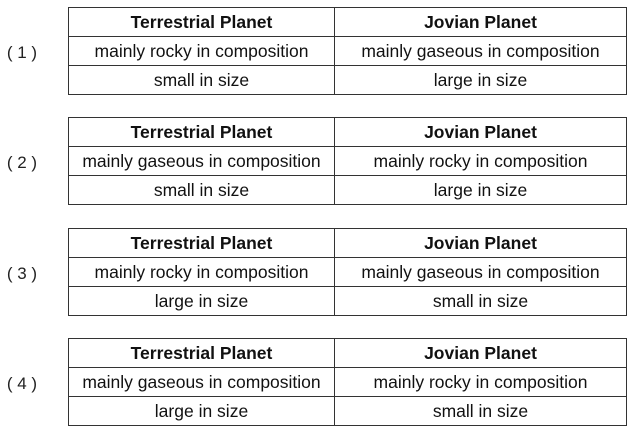 Image resolution: width=639 pixels, height=443 pixels. What do you see at coordinates (22, 383) in the screenshot?
I see `option-number: ( 4 )` at bounding box center [22, 383].